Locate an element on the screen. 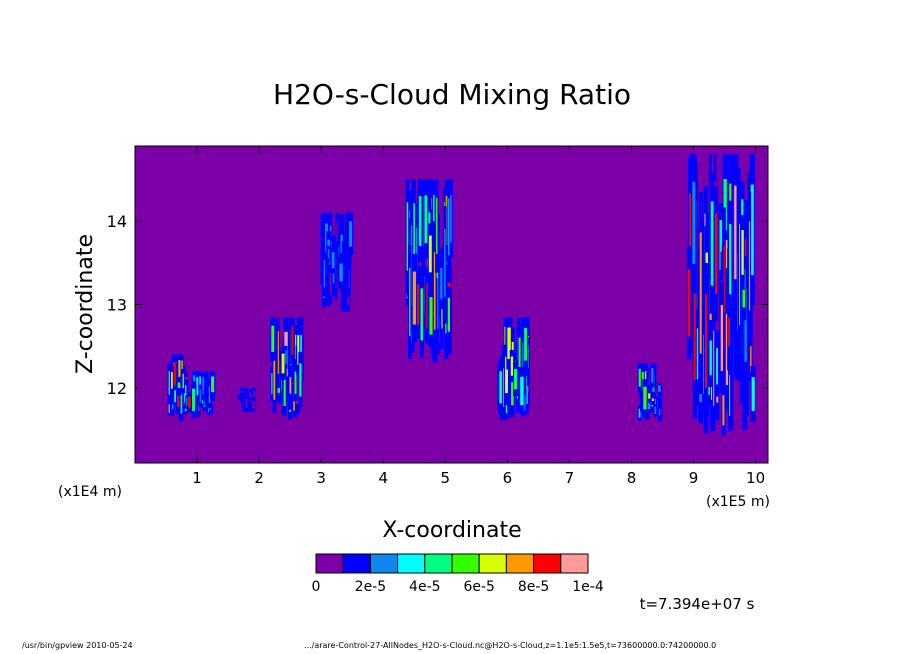 Image resolution: width=904 pixels, height=654 pixels. x-tick-label: 8 is located at coordinates (632, 478).